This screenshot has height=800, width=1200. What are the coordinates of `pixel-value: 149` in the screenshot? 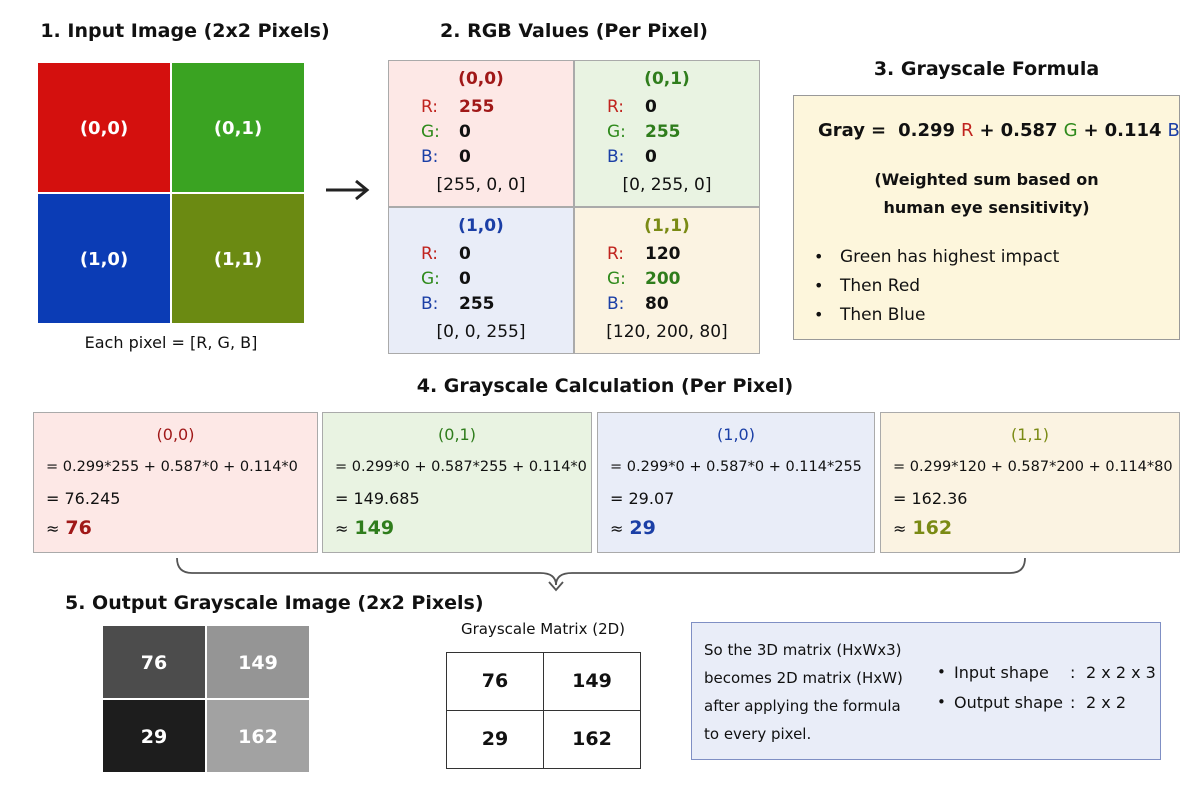 It's located at (258, 663).